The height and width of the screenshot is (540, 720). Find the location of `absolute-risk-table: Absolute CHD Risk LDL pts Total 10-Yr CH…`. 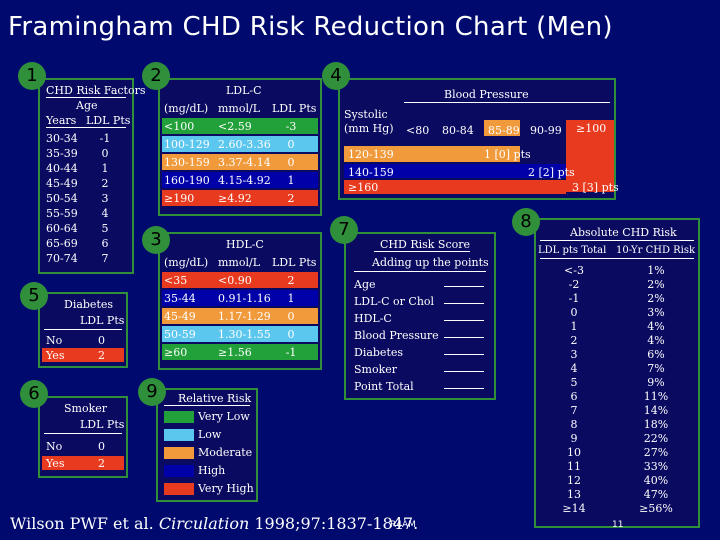

absolute-risk-table: Absolute CHD Risk LDL pts Total 10-Yr CH… is located at coordinates (617, 373).